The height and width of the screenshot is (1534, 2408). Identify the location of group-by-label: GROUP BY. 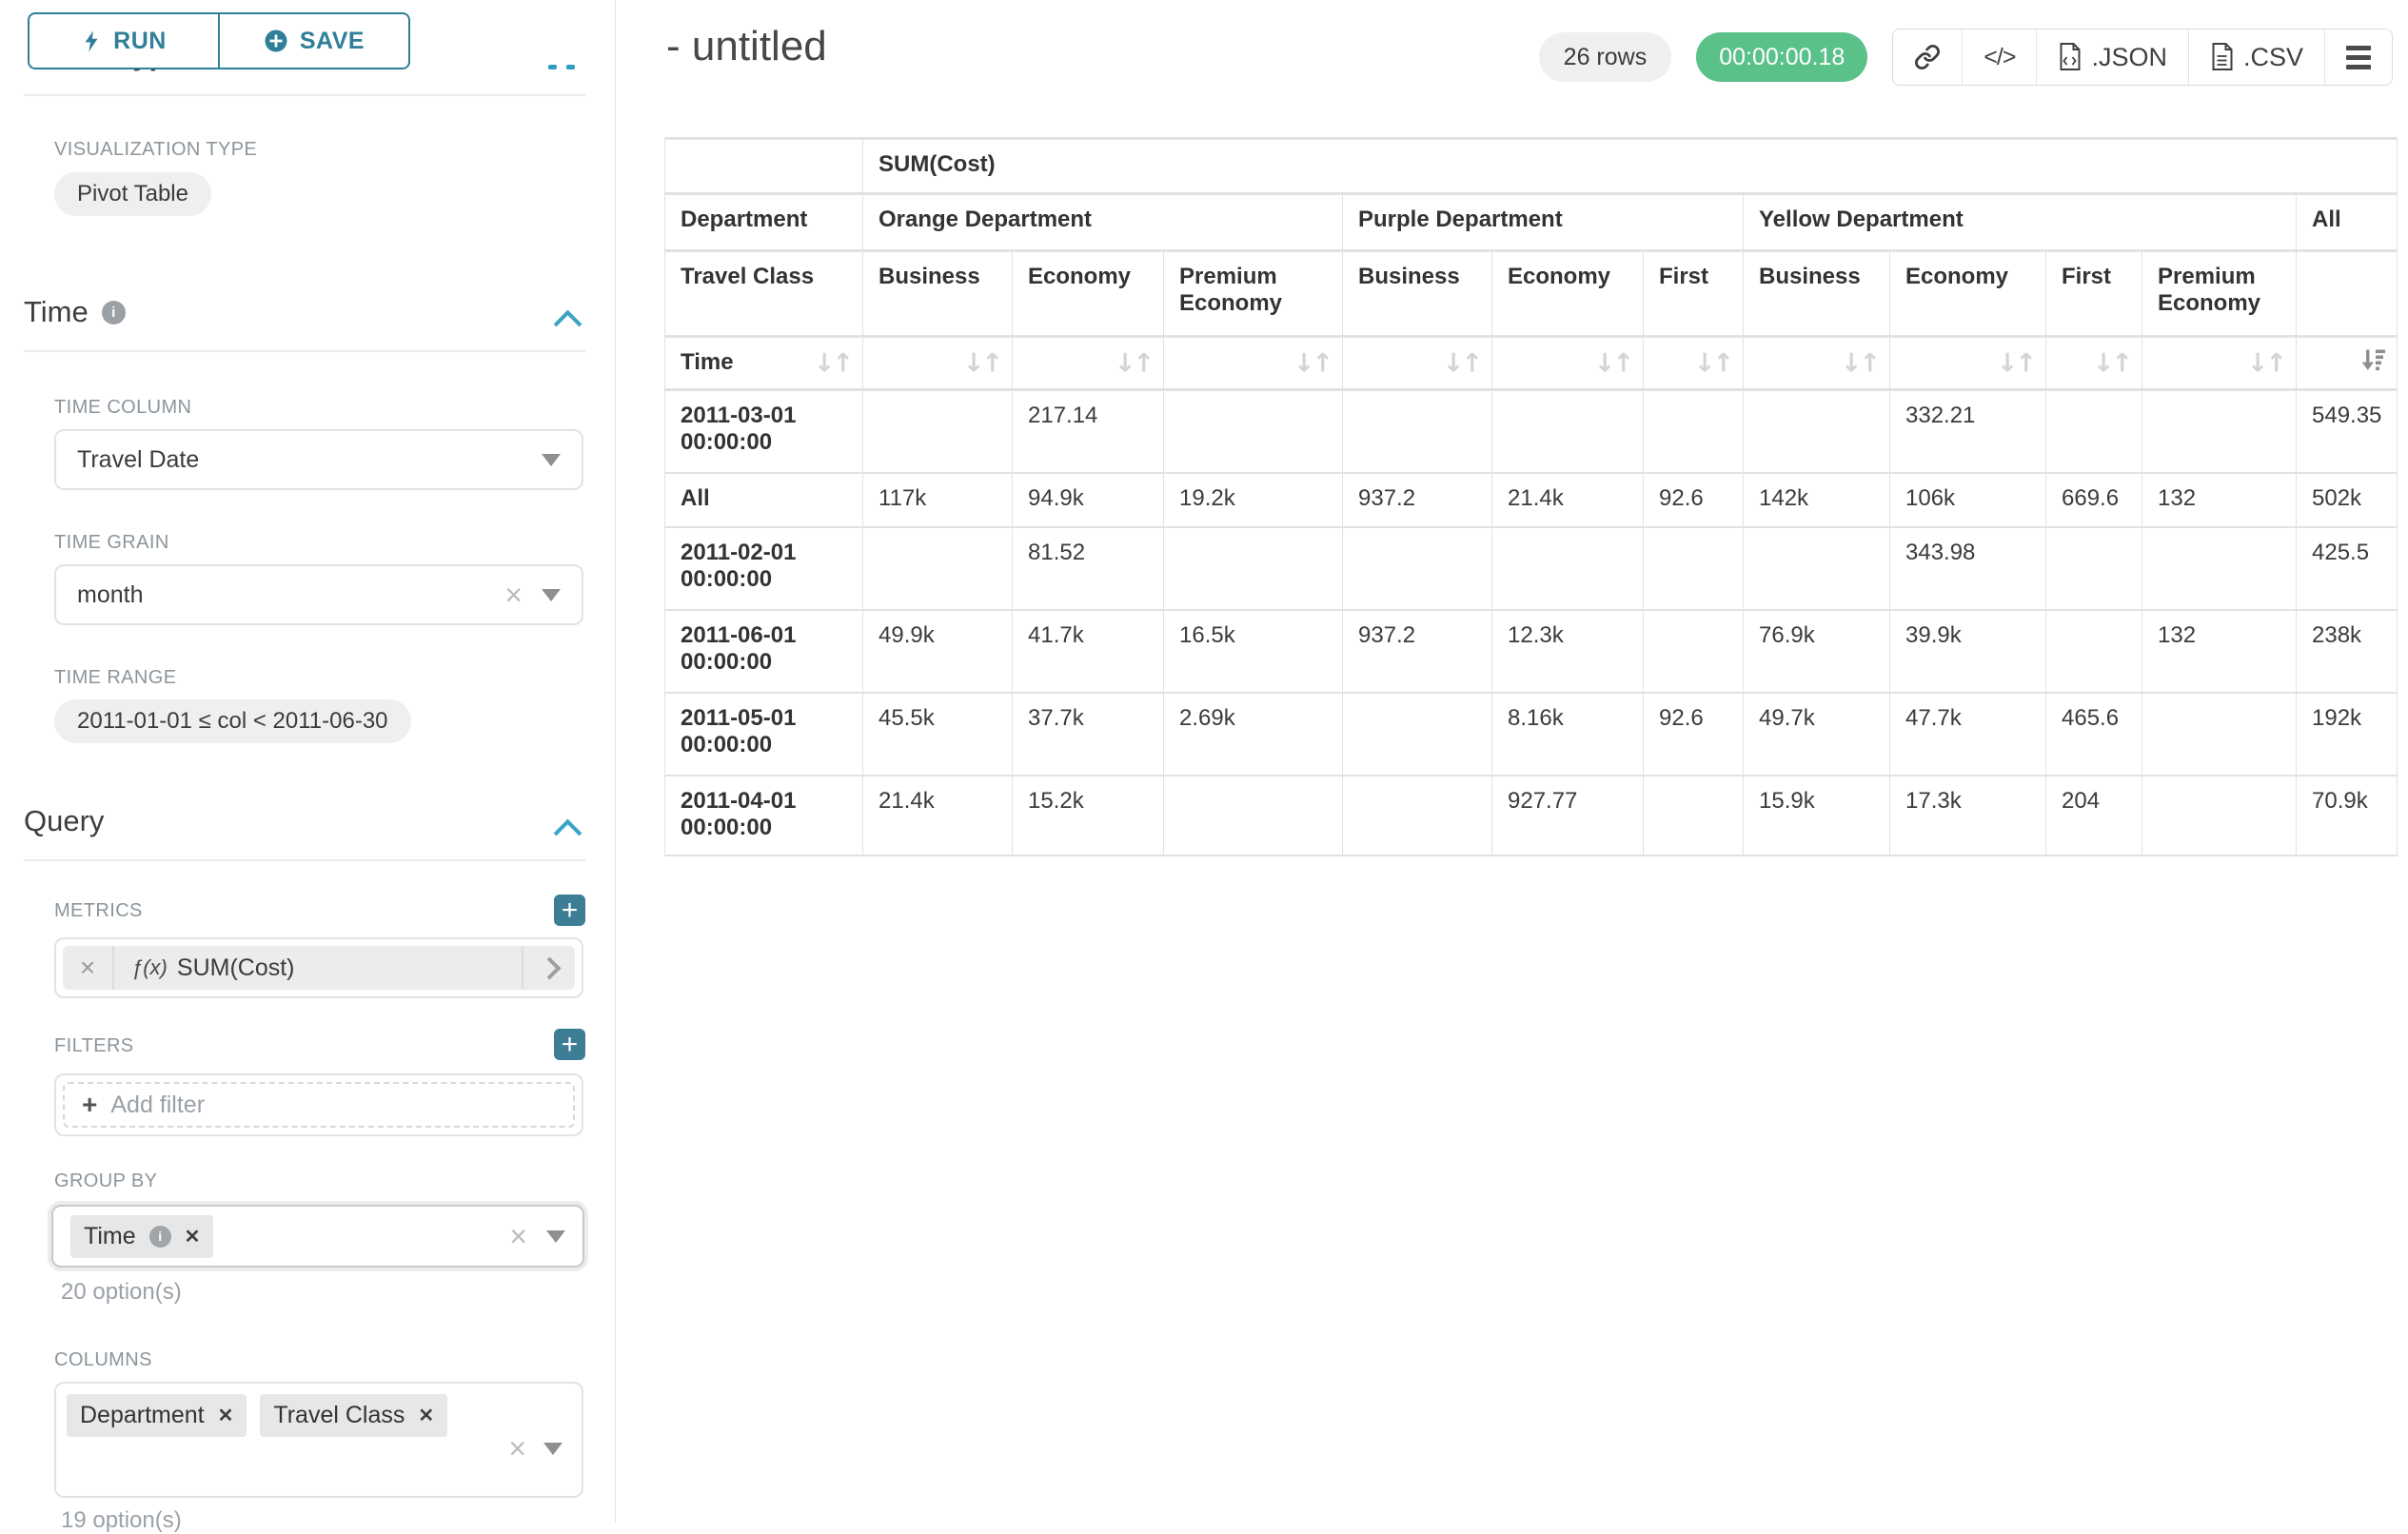
(105, 1181).